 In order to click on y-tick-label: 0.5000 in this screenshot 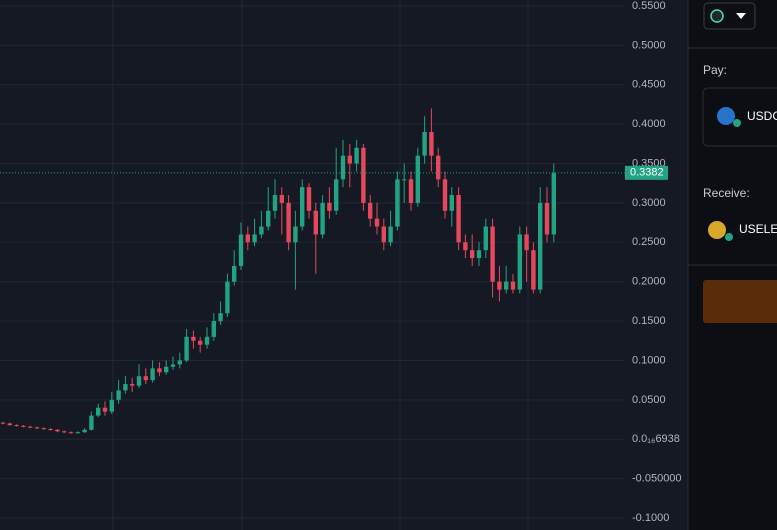, I will do `click(649, 45)`.